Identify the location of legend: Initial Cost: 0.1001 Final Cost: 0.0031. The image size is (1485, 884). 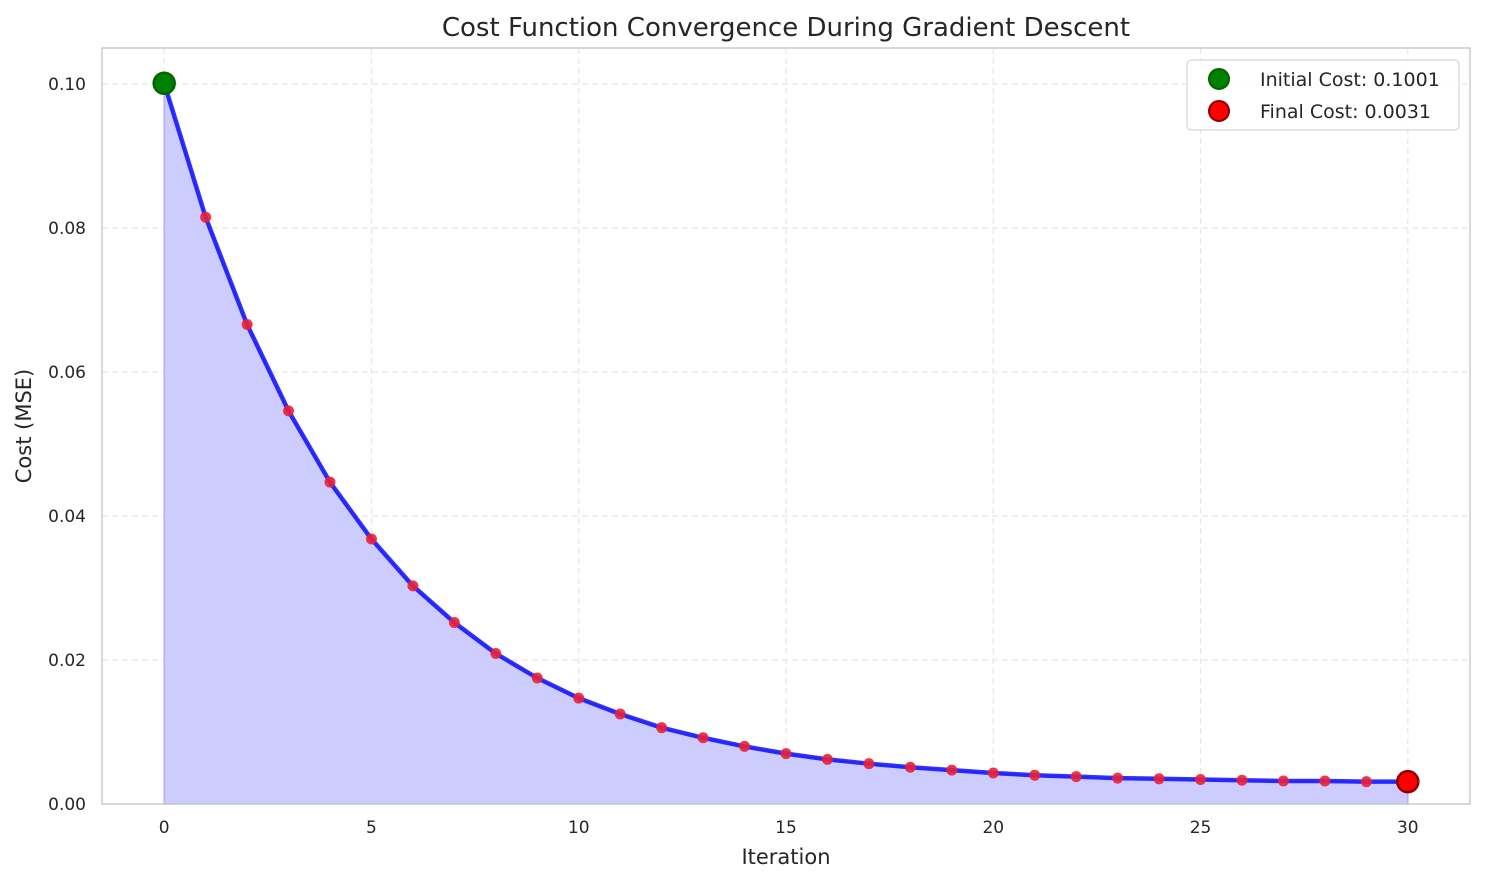
(1323, 95).